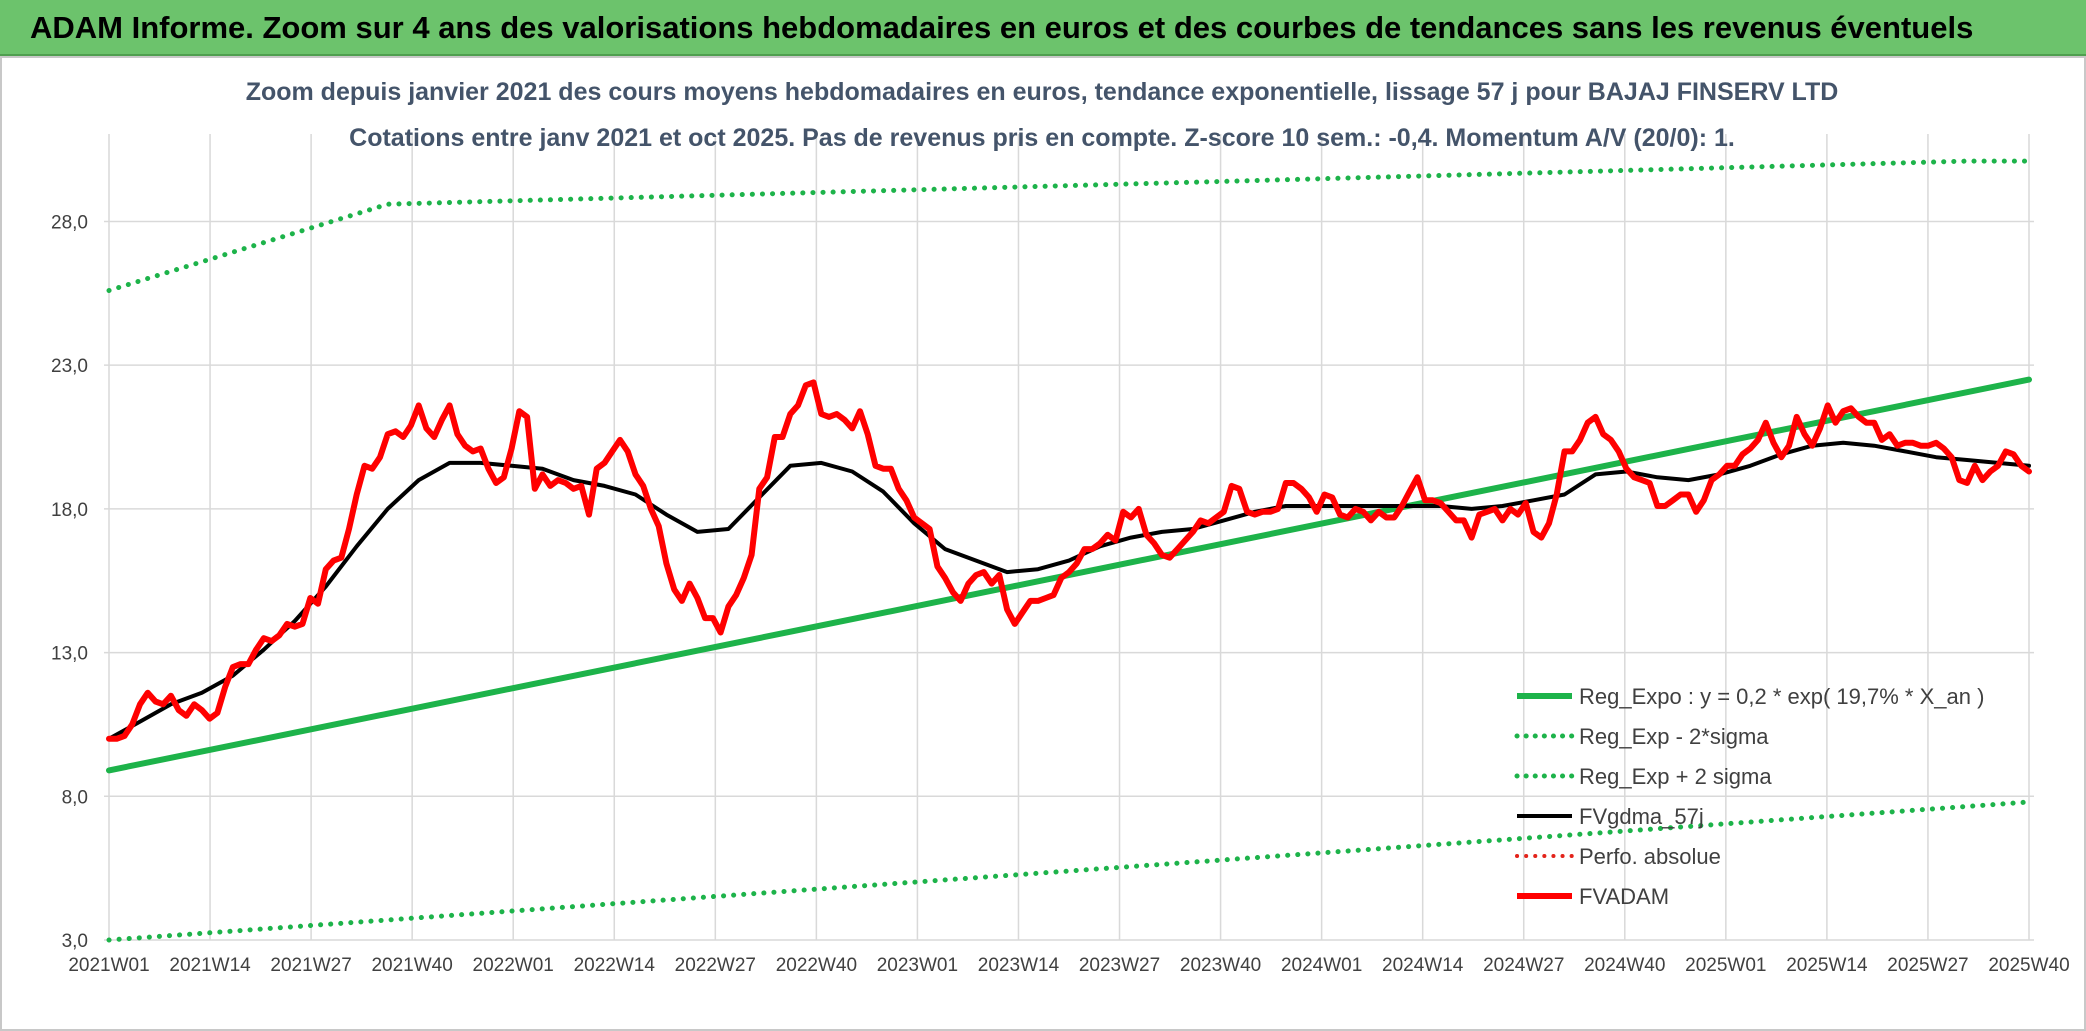 This screenshot has width=2086, height=1031. I want to click on y-tick-label: 23,0, so click(69, 366).